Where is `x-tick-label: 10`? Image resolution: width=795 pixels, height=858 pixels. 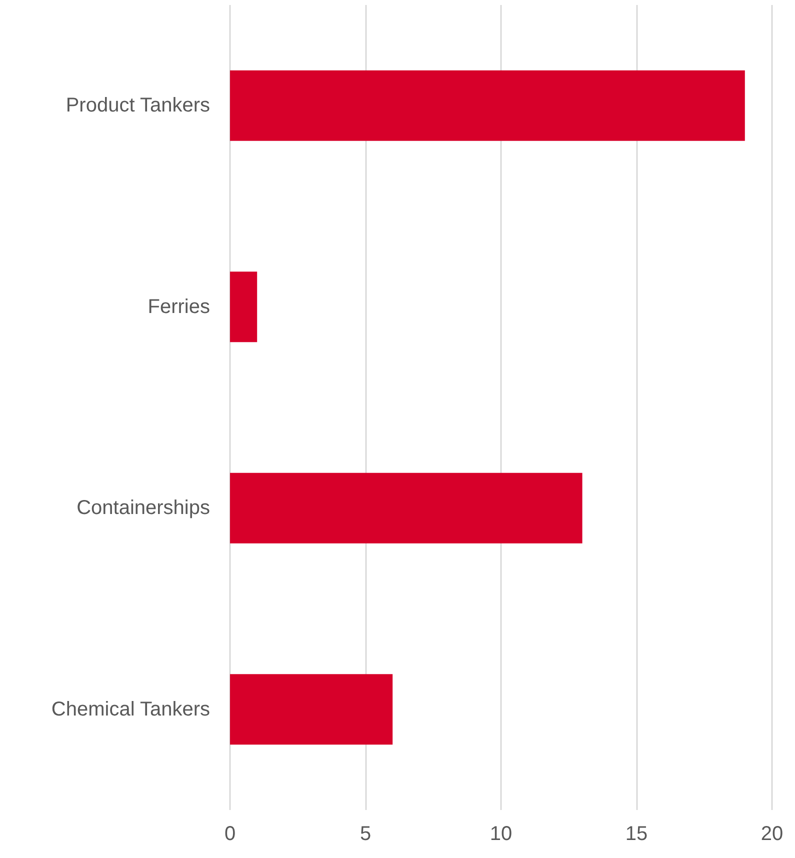
x-tick-label: 10 is located at coordinates (501, 834).